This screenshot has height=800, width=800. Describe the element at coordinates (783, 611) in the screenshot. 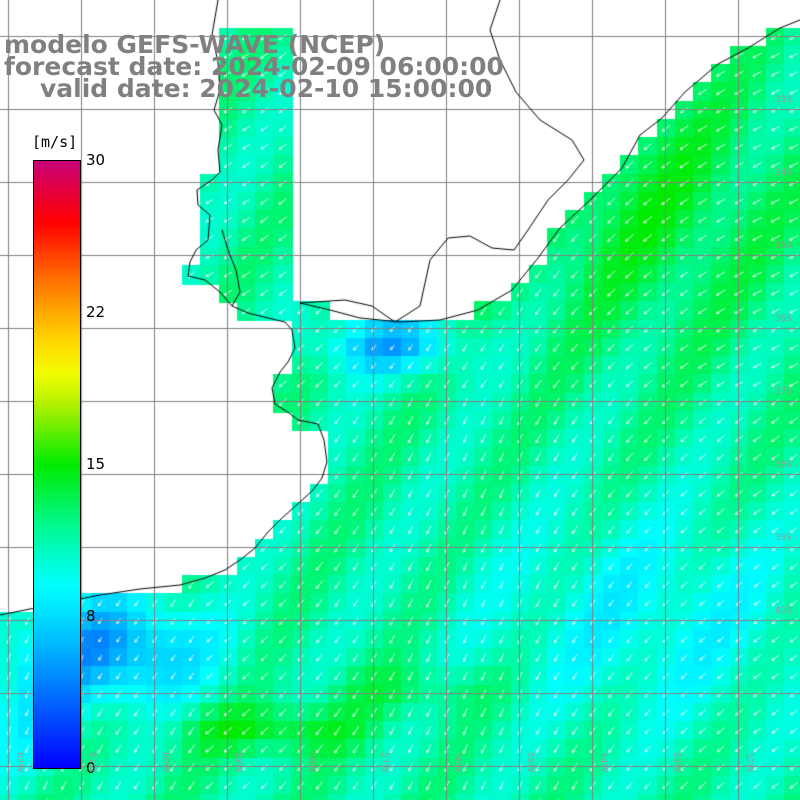

I see `lat-label: 40S` at that location.